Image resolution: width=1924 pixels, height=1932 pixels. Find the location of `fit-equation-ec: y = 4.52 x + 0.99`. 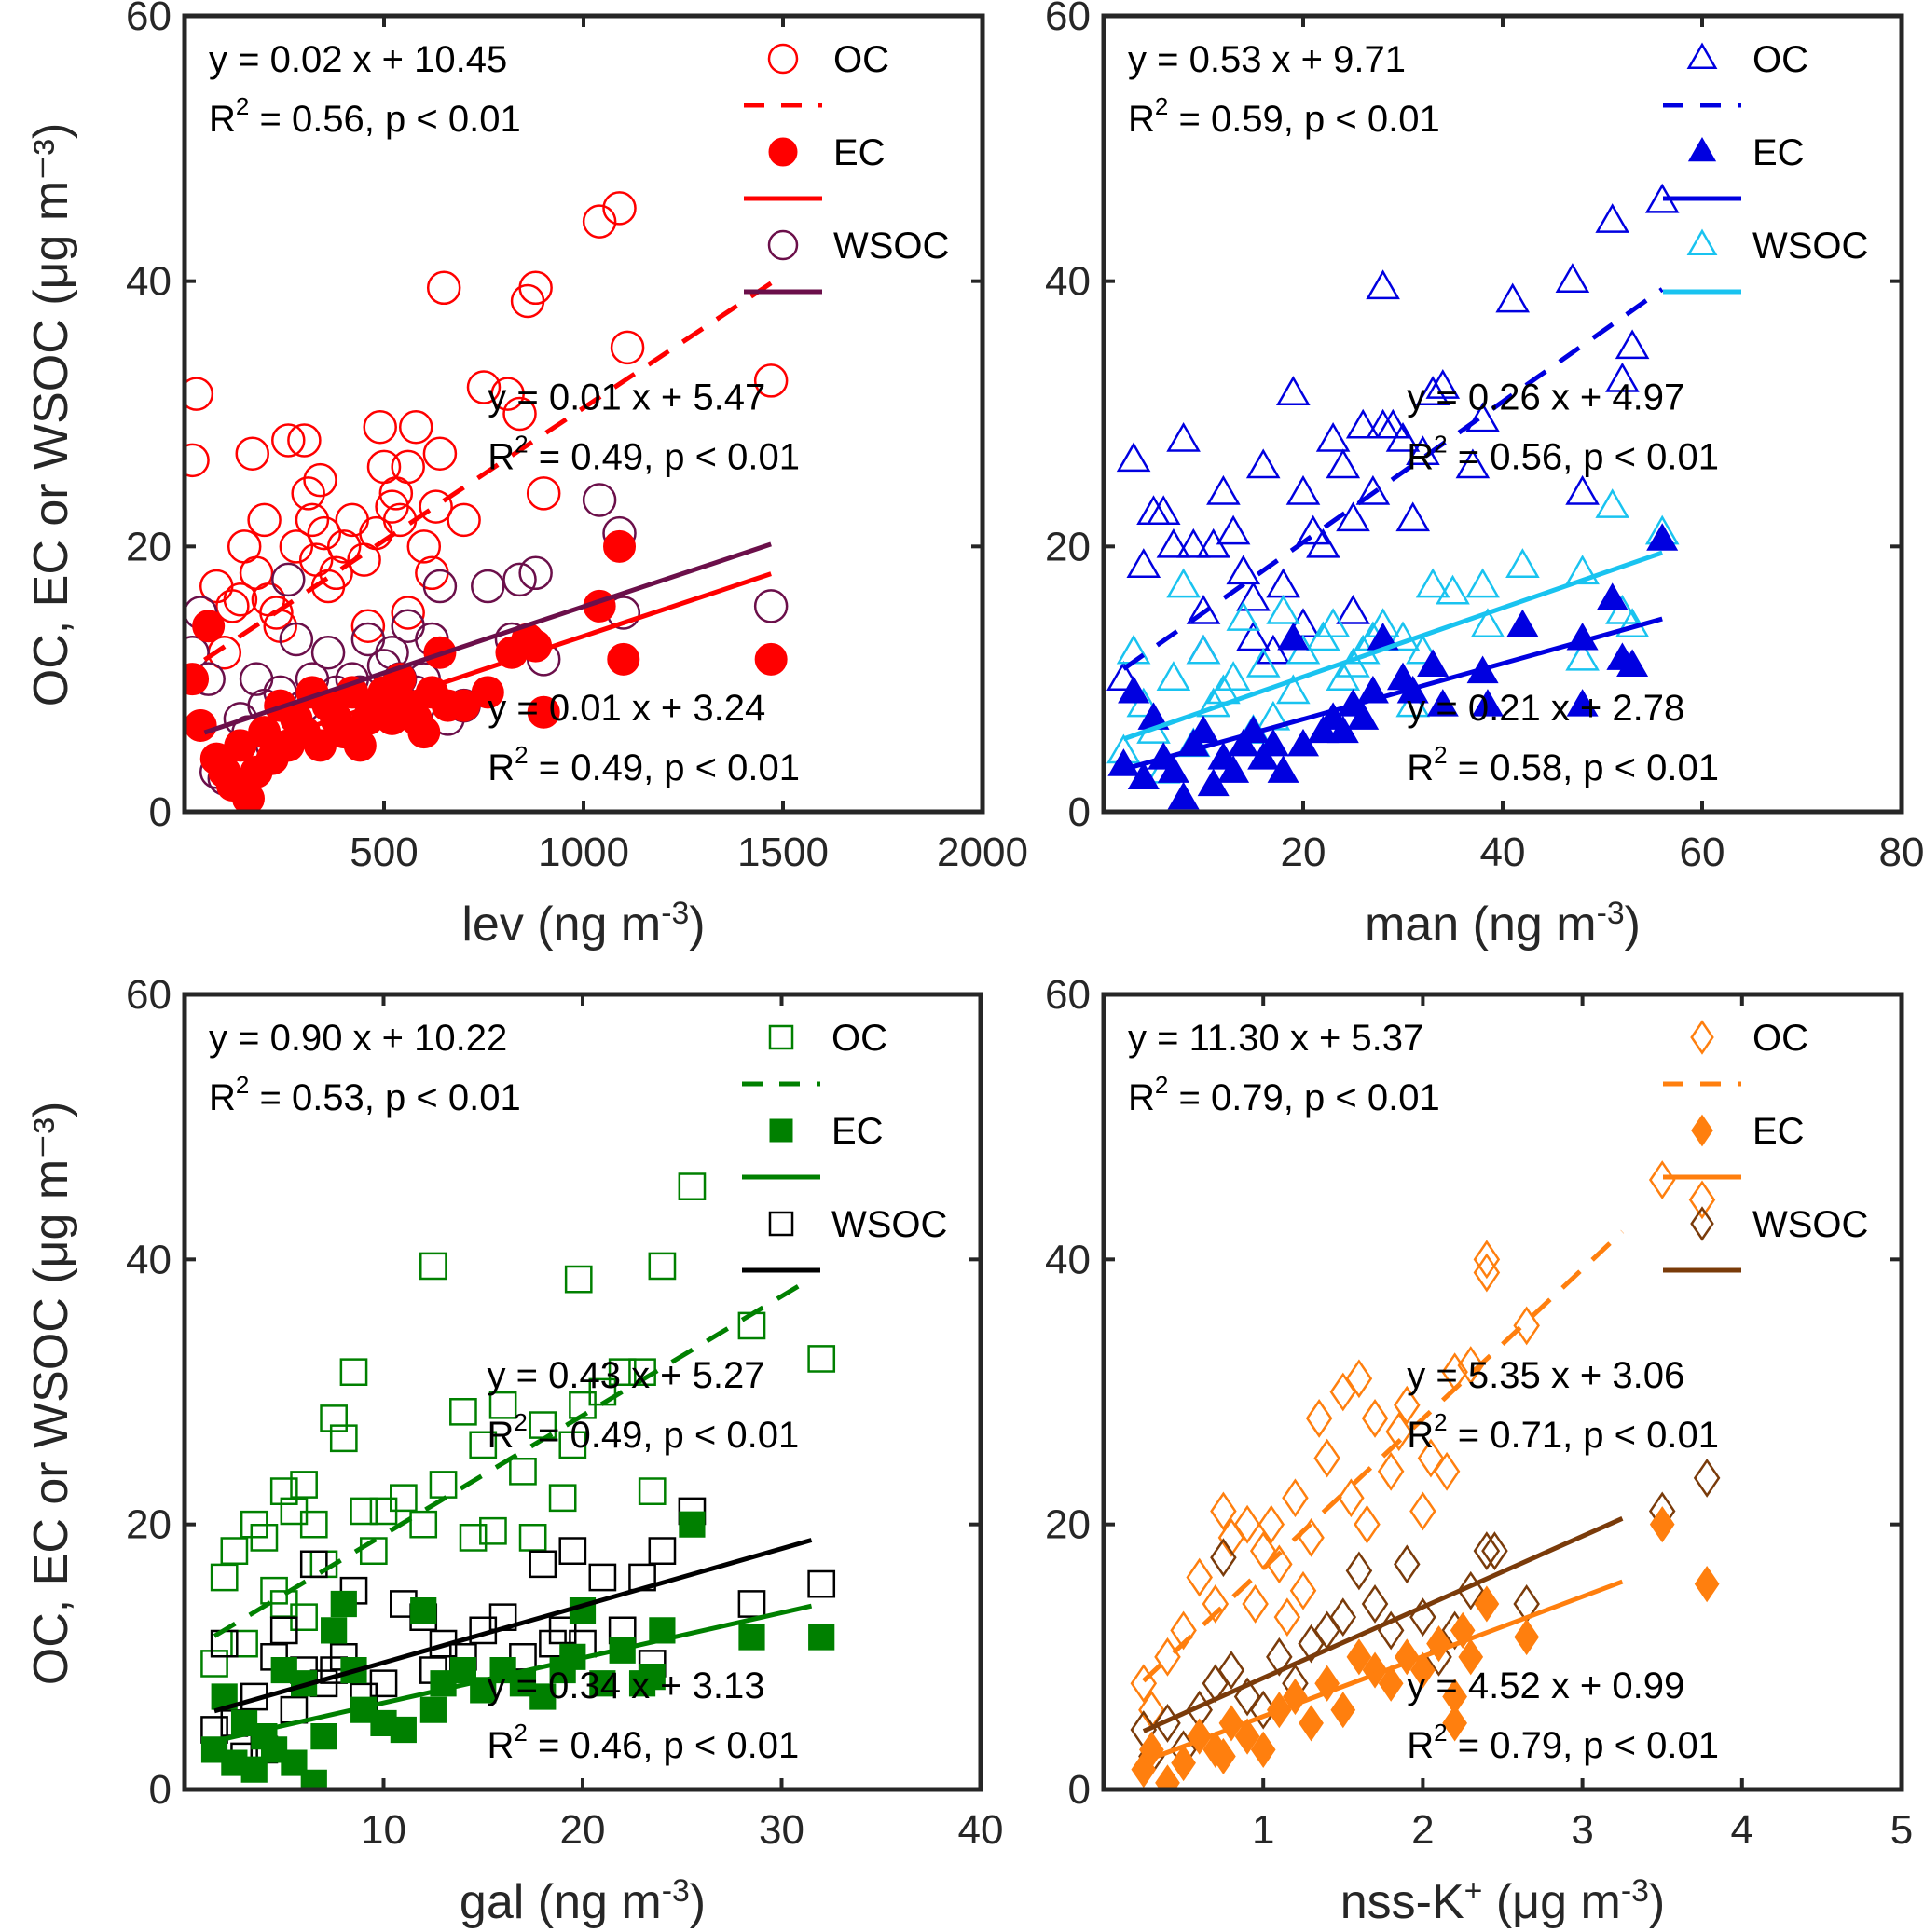

fit-equation-ec: y = 4.52 x + 0.99 is located at coordinates (1546, 1685).